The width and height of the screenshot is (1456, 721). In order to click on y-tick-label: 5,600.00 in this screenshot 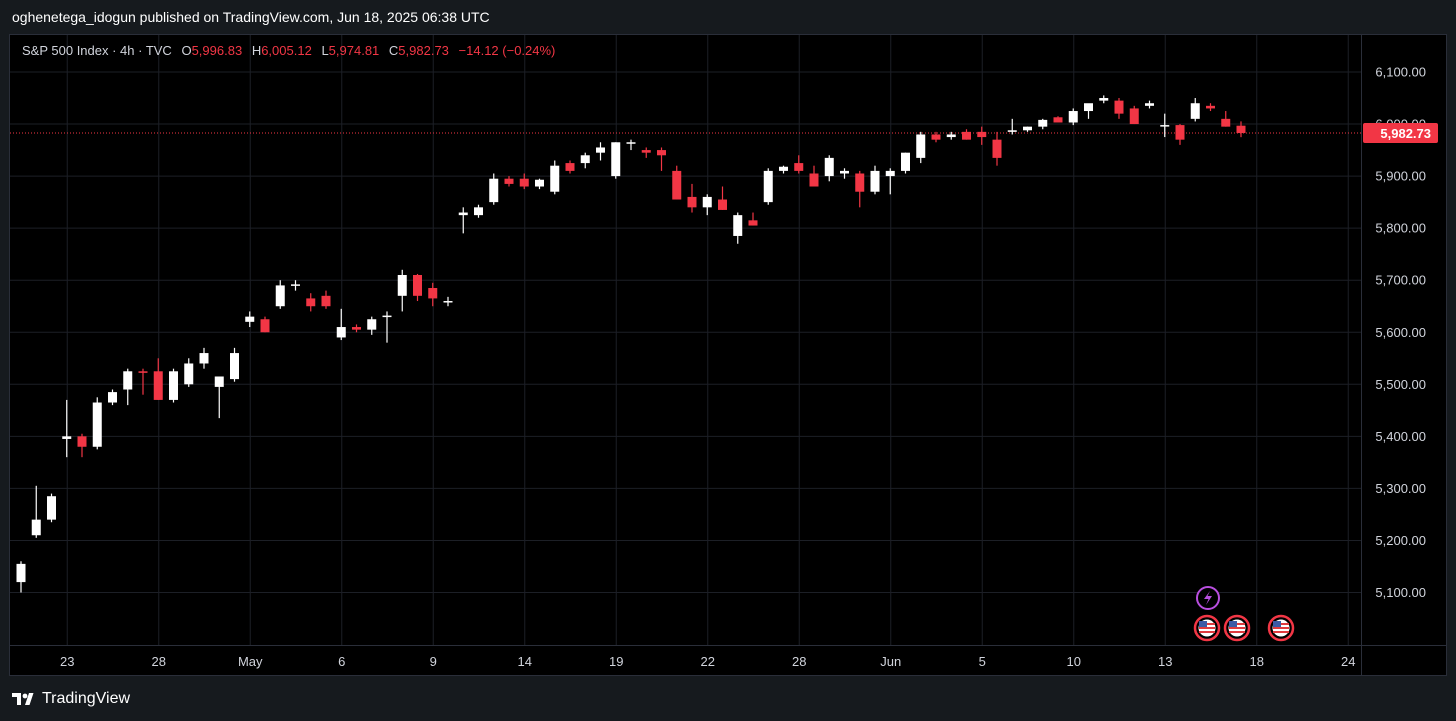, I will do `click(1400, 332)`.